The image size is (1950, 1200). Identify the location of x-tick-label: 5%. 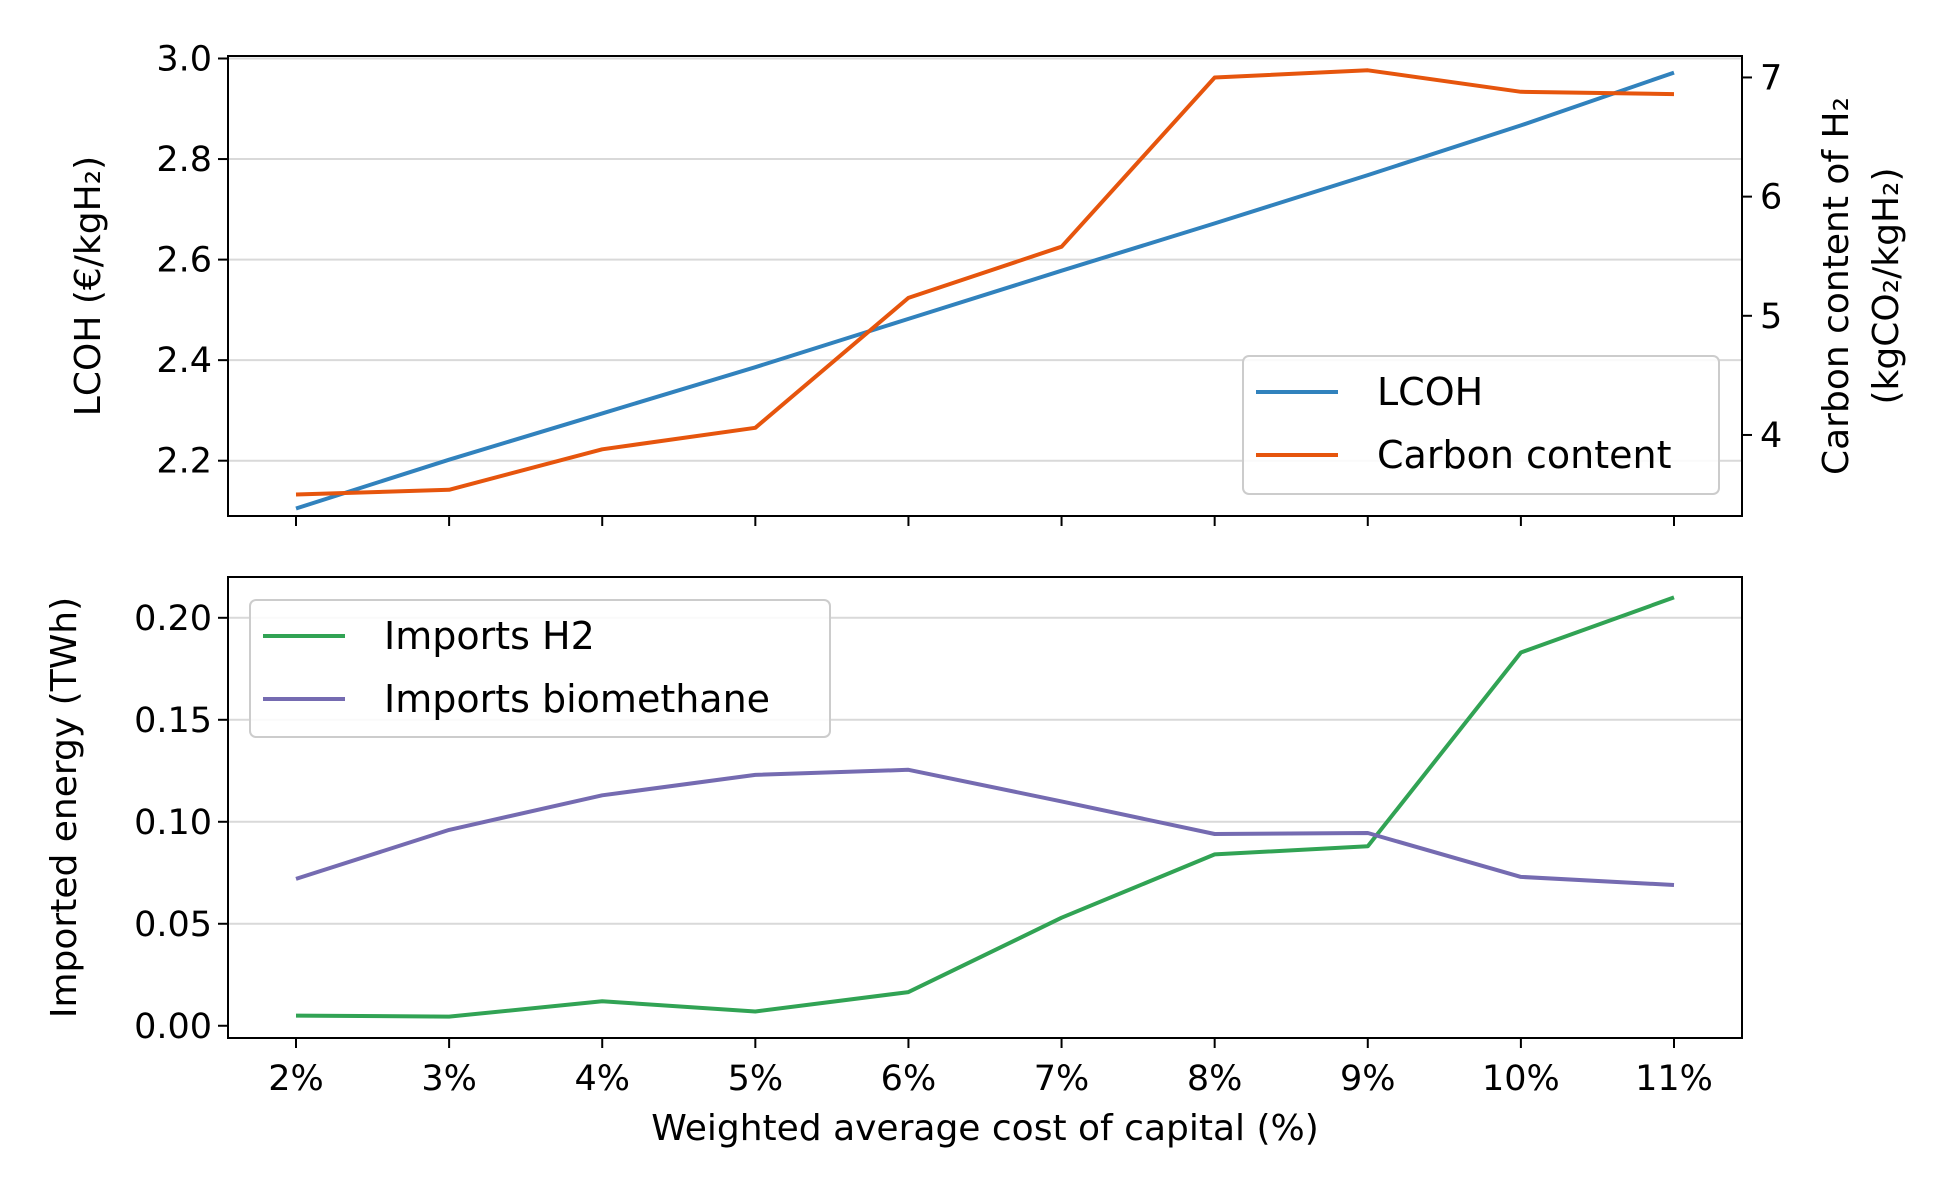
(756, 1079).